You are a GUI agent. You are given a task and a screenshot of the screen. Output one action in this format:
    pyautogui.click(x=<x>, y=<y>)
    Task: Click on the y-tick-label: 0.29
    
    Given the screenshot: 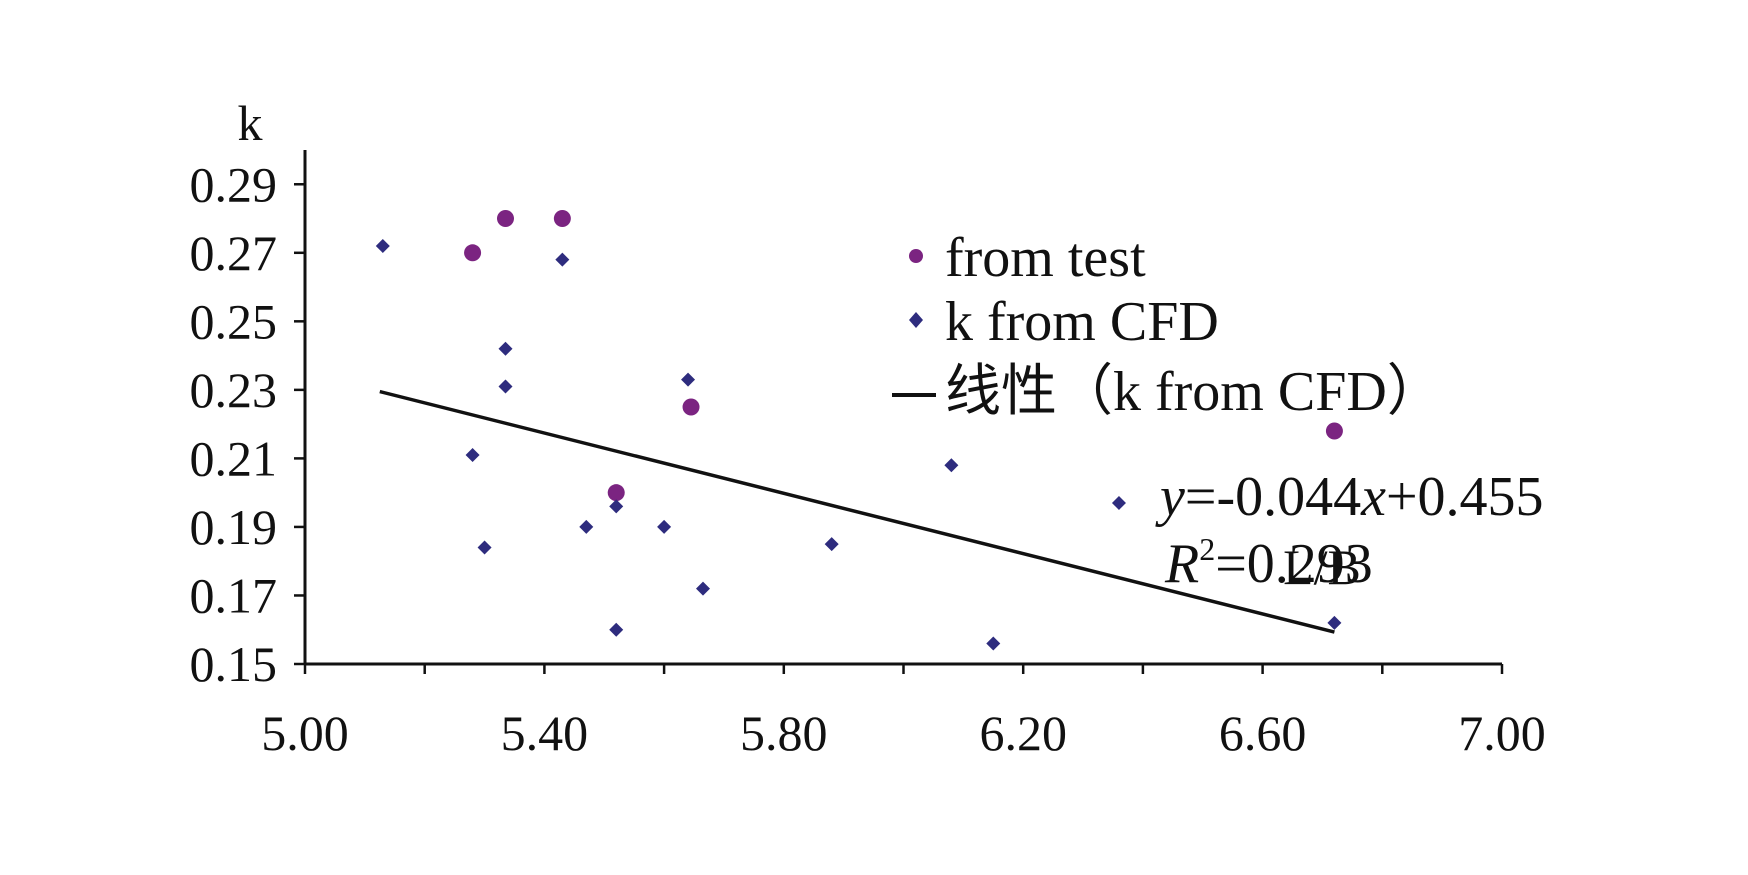 What is the action you would take?
    pyautogui.click(x=234, y=184)
    